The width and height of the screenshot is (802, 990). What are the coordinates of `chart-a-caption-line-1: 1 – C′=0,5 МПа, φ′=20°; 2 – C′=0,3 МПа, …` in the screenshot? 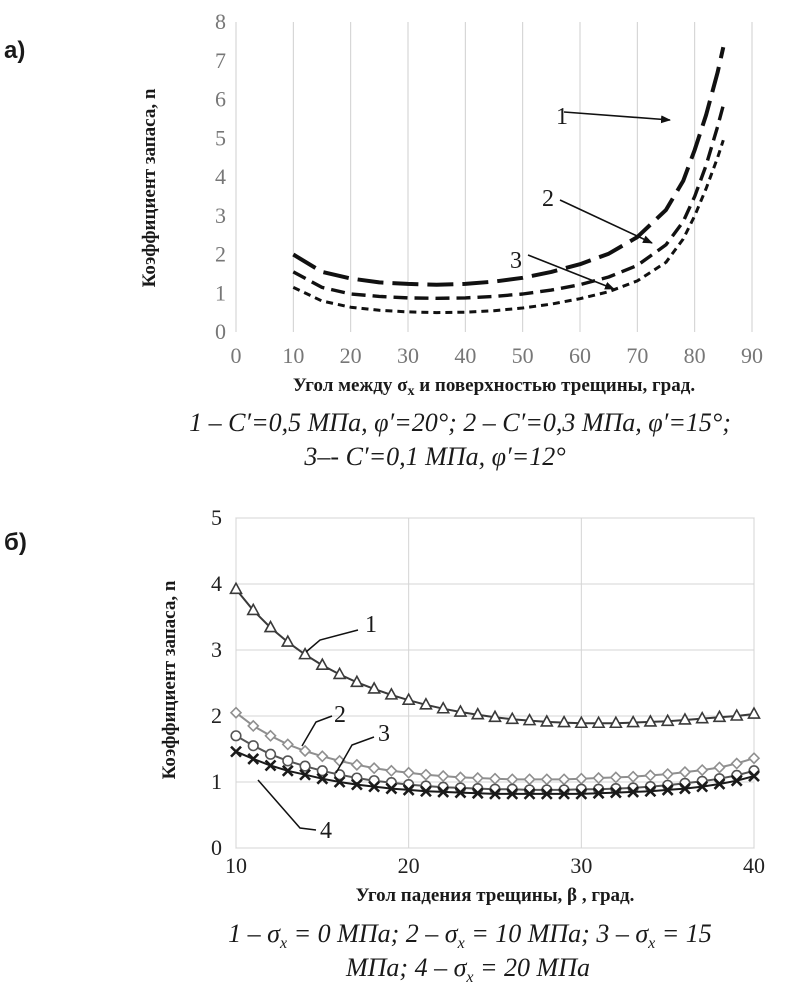 It's located at (460, 422).